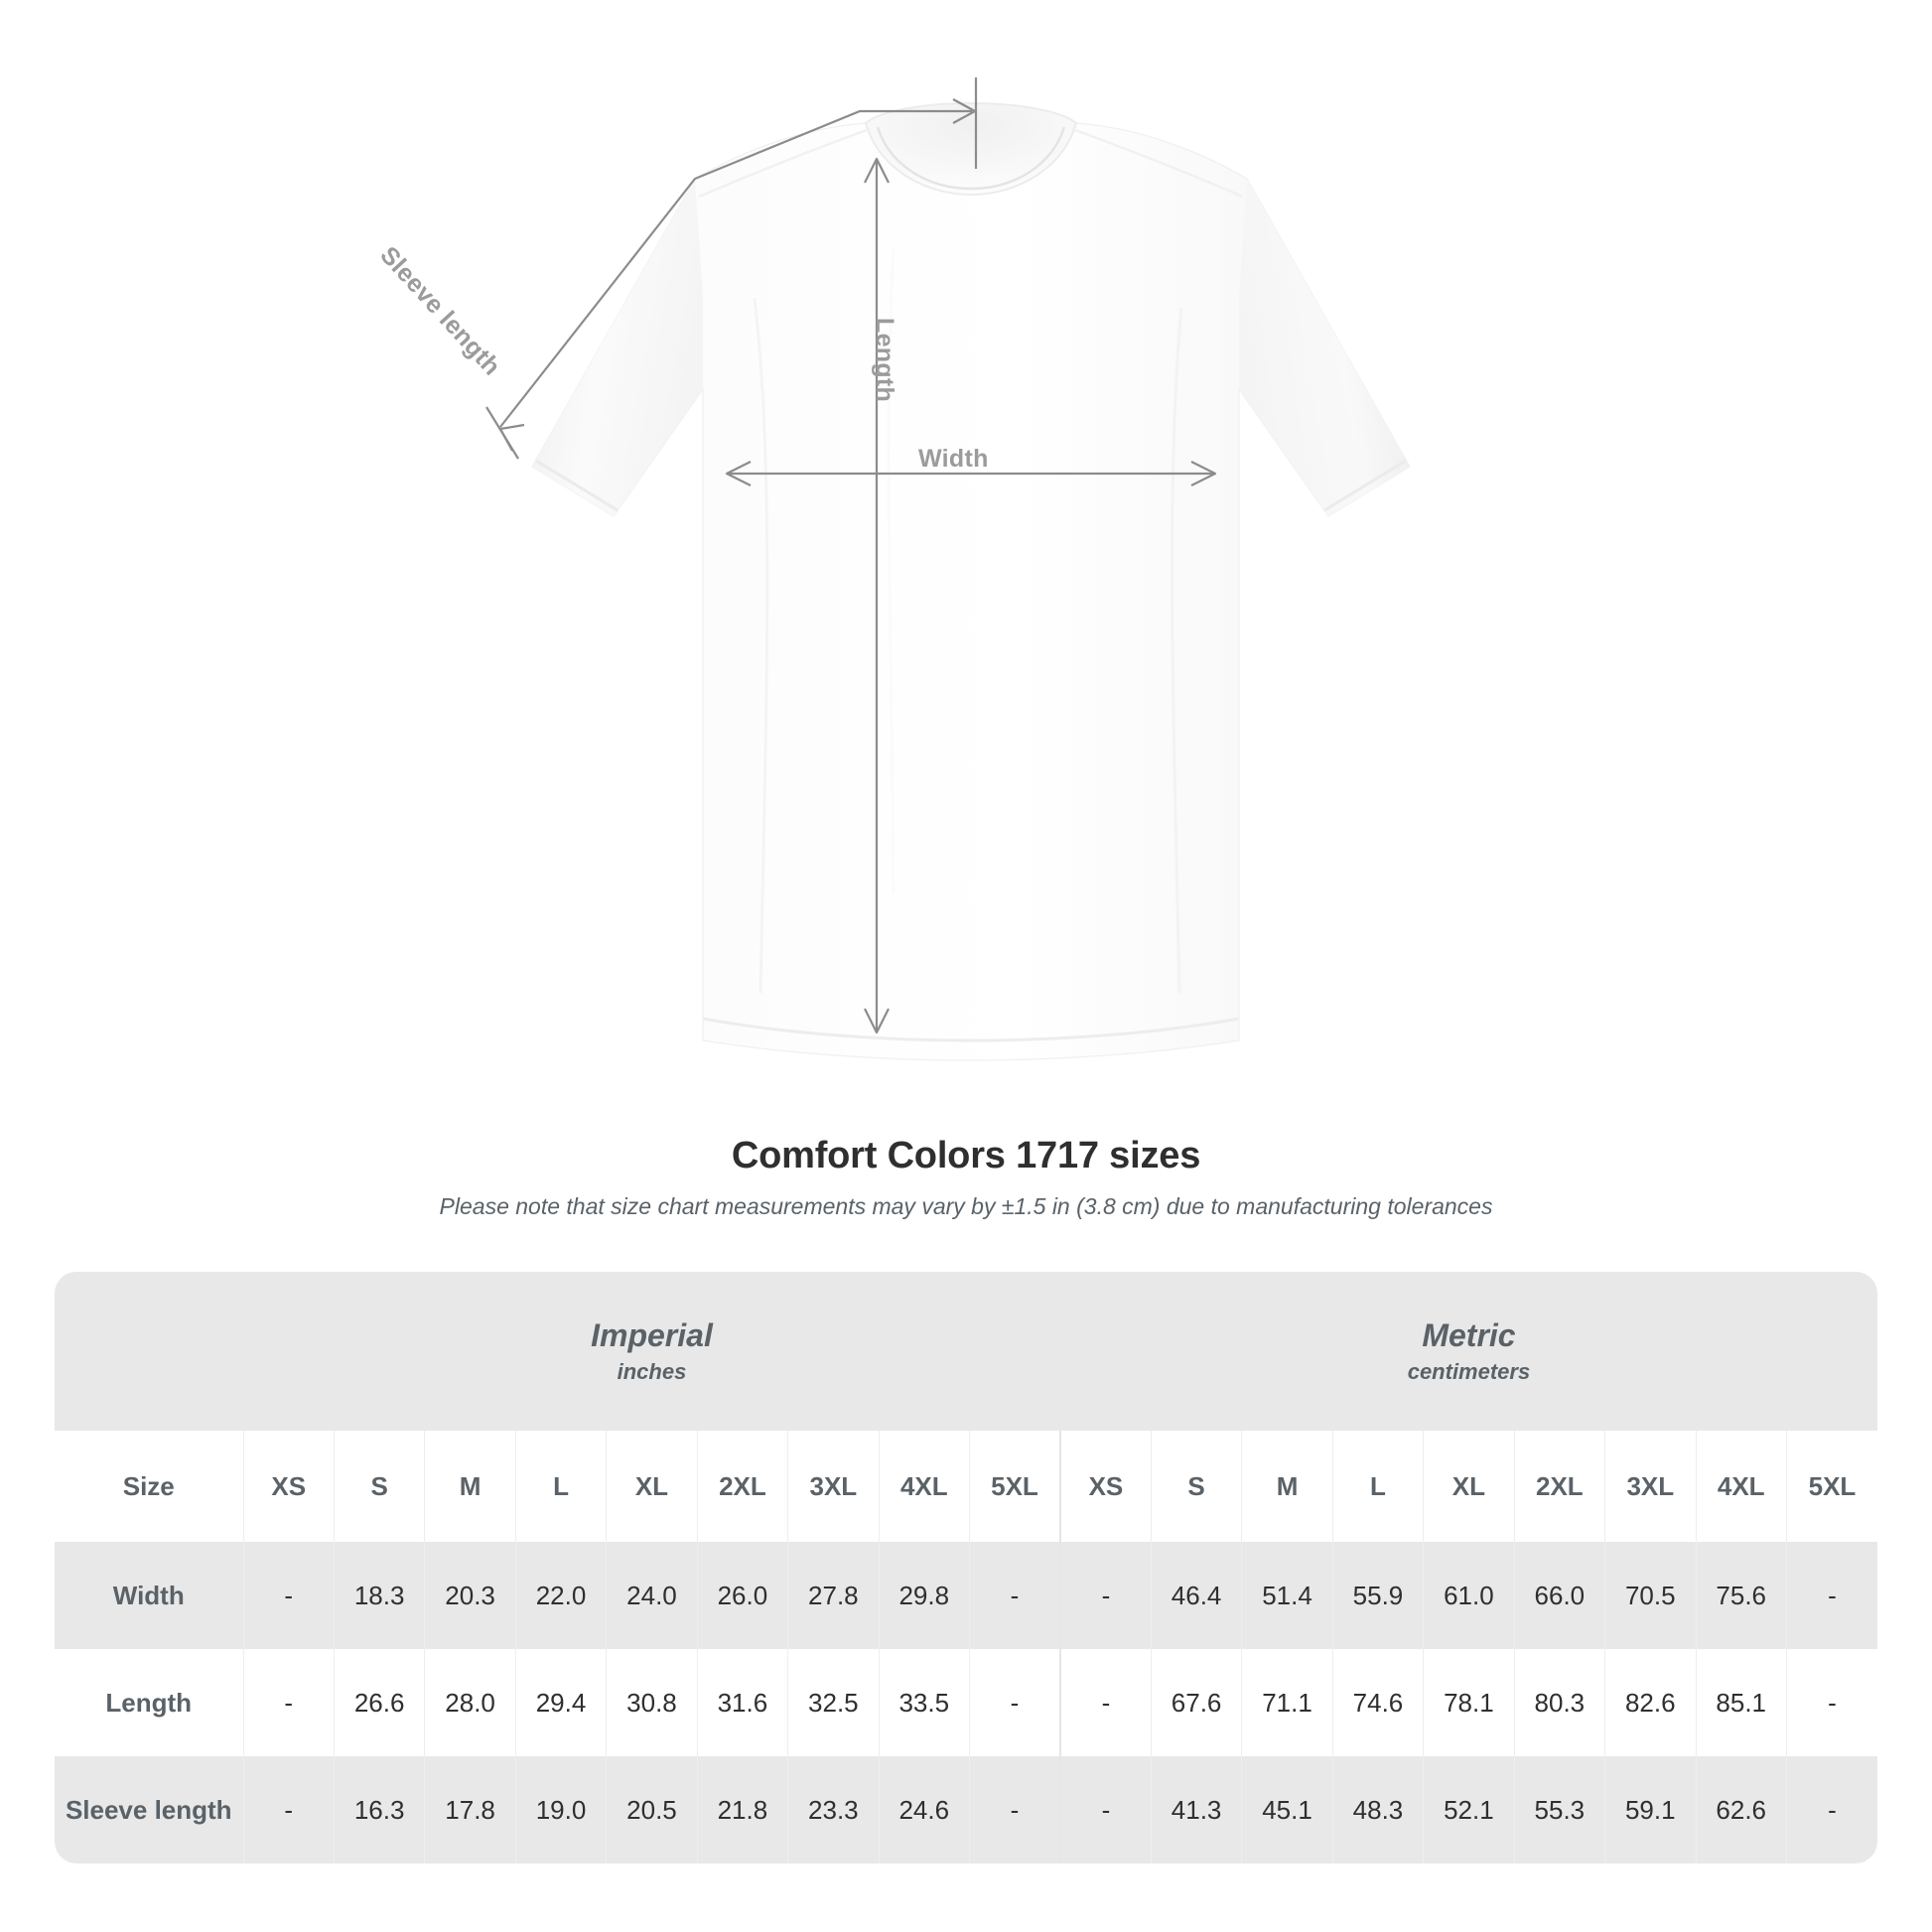  I want to click on cell-sleeve-length-metric-m: 45.1, so click(1287, 1810).